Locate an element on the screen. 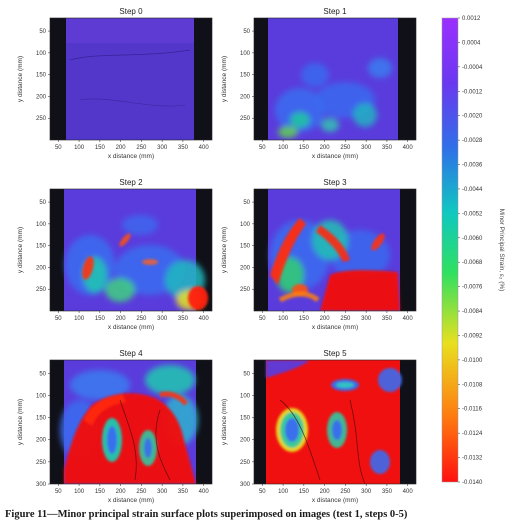 The width and height of the screenshot is (515, 530). colorbar-tick-label: -0.0020 is located at coordinates (472, 117).